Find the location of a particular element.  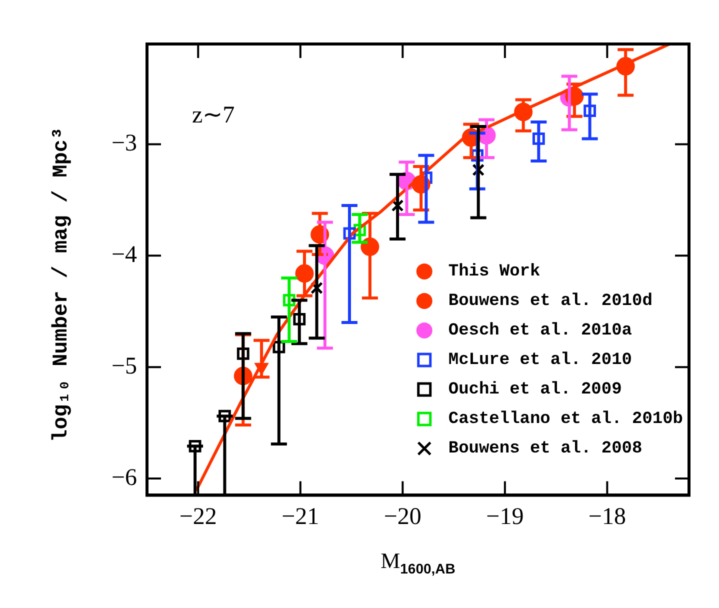

x-tick-label: −19 is located at coordinates (505, 517).